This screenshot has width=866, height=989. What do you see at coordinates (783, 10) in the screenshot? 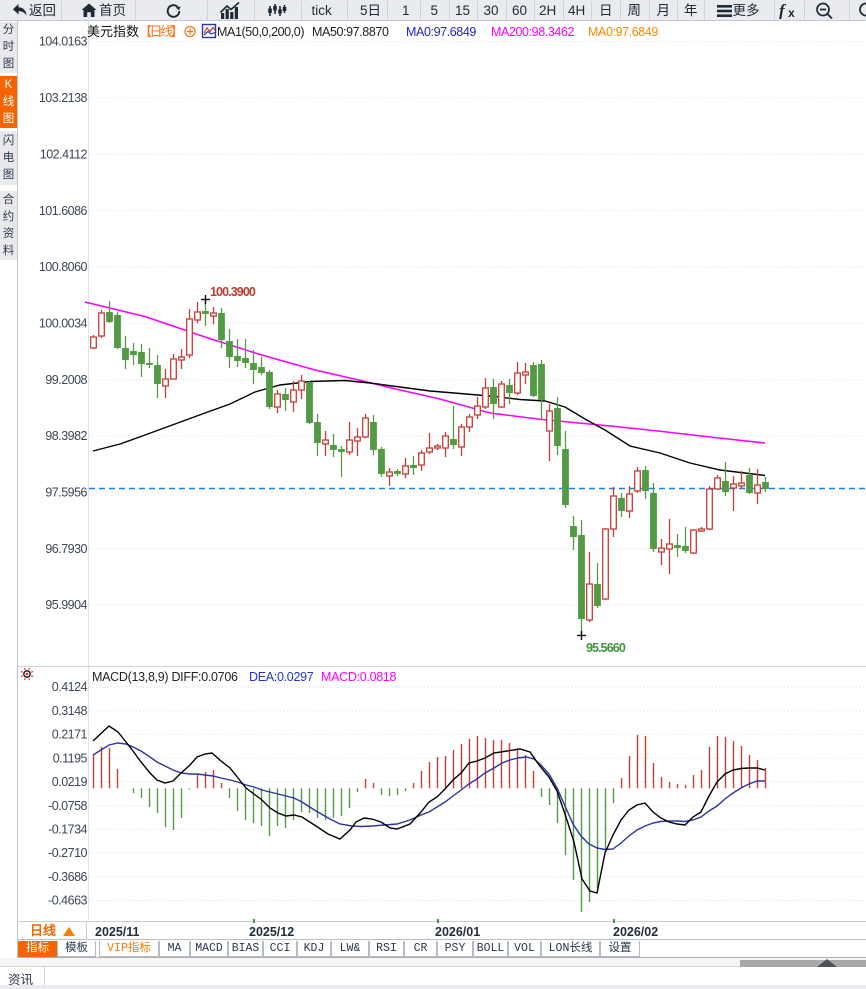
I see `svg-text: f` at bounding box center [783, 10].